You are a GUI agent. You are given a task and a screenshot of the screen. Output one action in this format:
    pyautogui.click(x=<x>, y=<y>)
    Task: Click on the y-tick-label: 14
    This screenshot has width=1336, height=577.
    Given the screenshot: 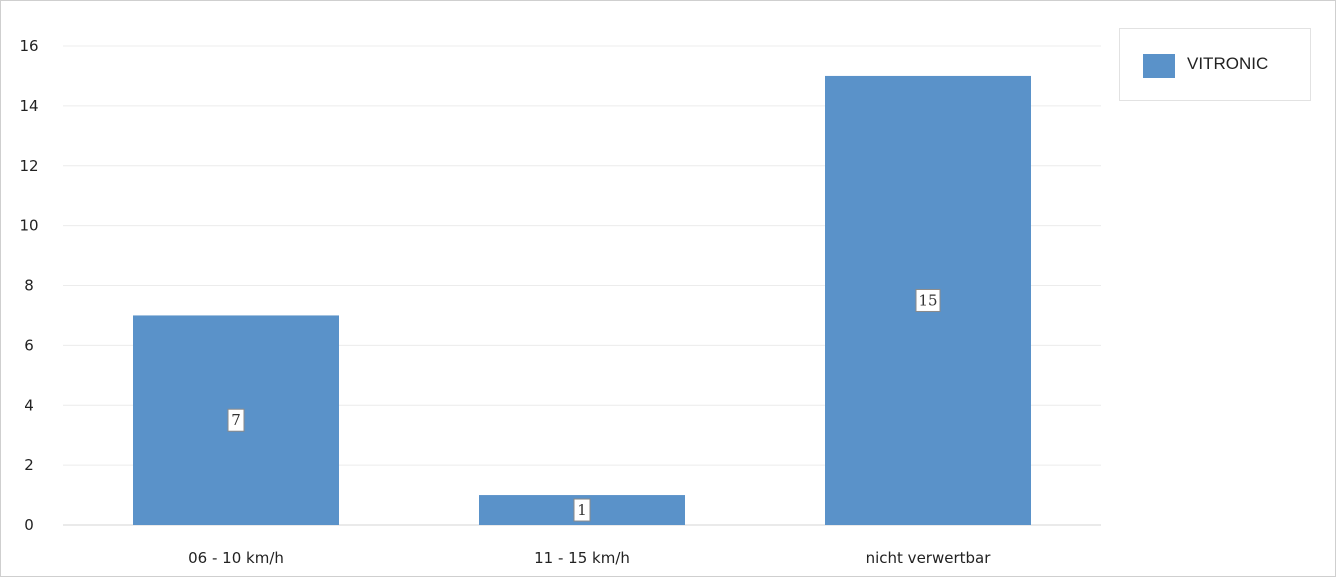 What is the action you would take?
    pyautogui.click(x=28, y=106)
    